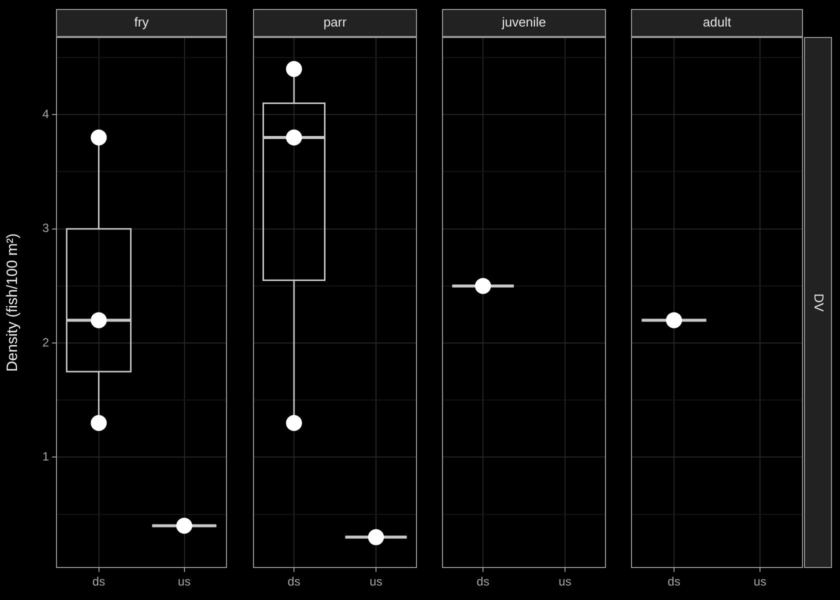 The height and width of the screenshot is (600, 840). Describe the element at coordinates (13, 302) in the screenshot. I see `y-axis-title: Density (fish/100 m²)` at that location.